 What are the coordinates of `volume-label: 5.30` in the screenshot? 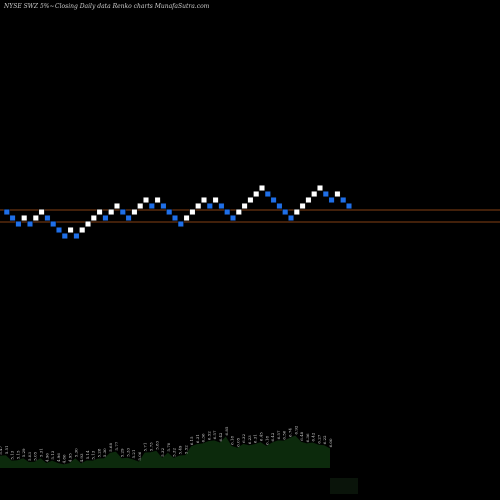 It's located at (75, 452).